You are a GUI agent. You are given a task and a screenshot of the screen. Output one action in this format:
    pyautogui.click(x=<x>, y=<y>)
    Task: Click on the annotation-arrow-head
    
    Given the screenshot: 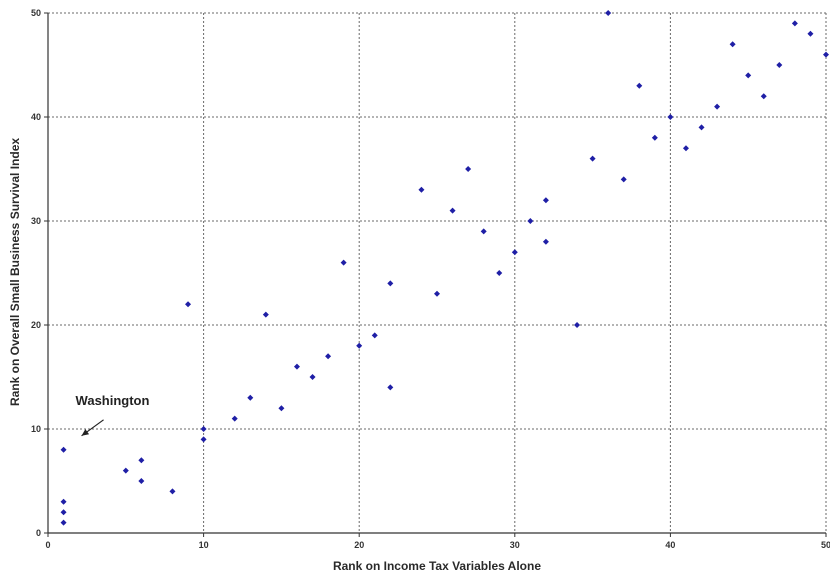 What is the action you would take?
    pyautogui.click(x=85, y=432)
    